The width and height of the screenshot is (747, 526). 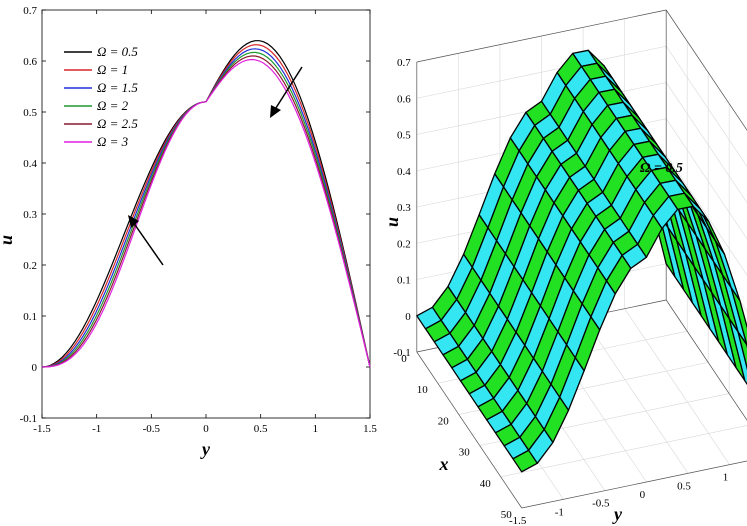 I want to click on z-tick-label: 0.1, so click(x=404, y=281).